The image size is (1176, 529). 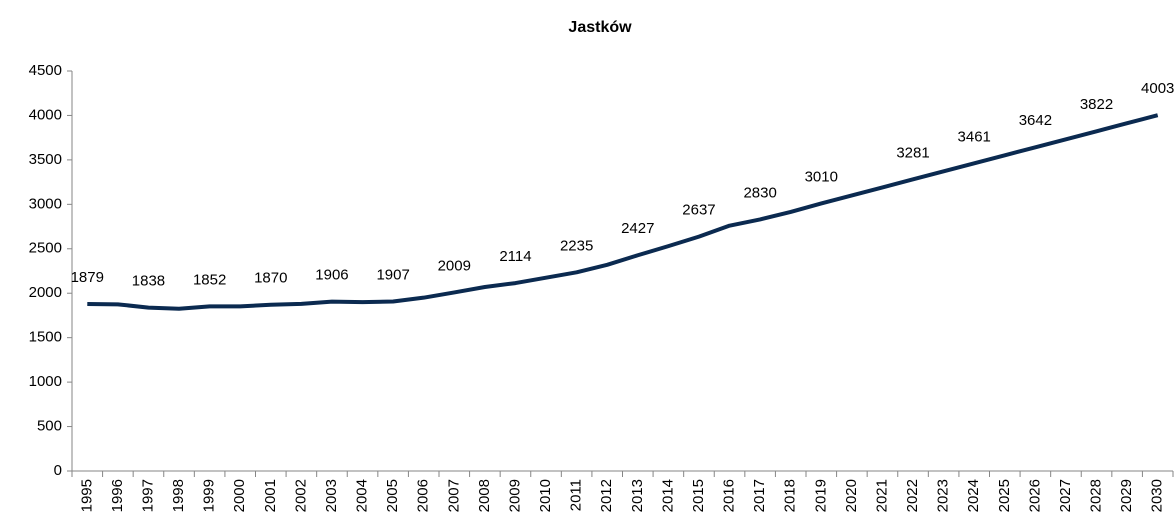 I want to click on x-tick-label: 2023, so click(x=943, y=495).